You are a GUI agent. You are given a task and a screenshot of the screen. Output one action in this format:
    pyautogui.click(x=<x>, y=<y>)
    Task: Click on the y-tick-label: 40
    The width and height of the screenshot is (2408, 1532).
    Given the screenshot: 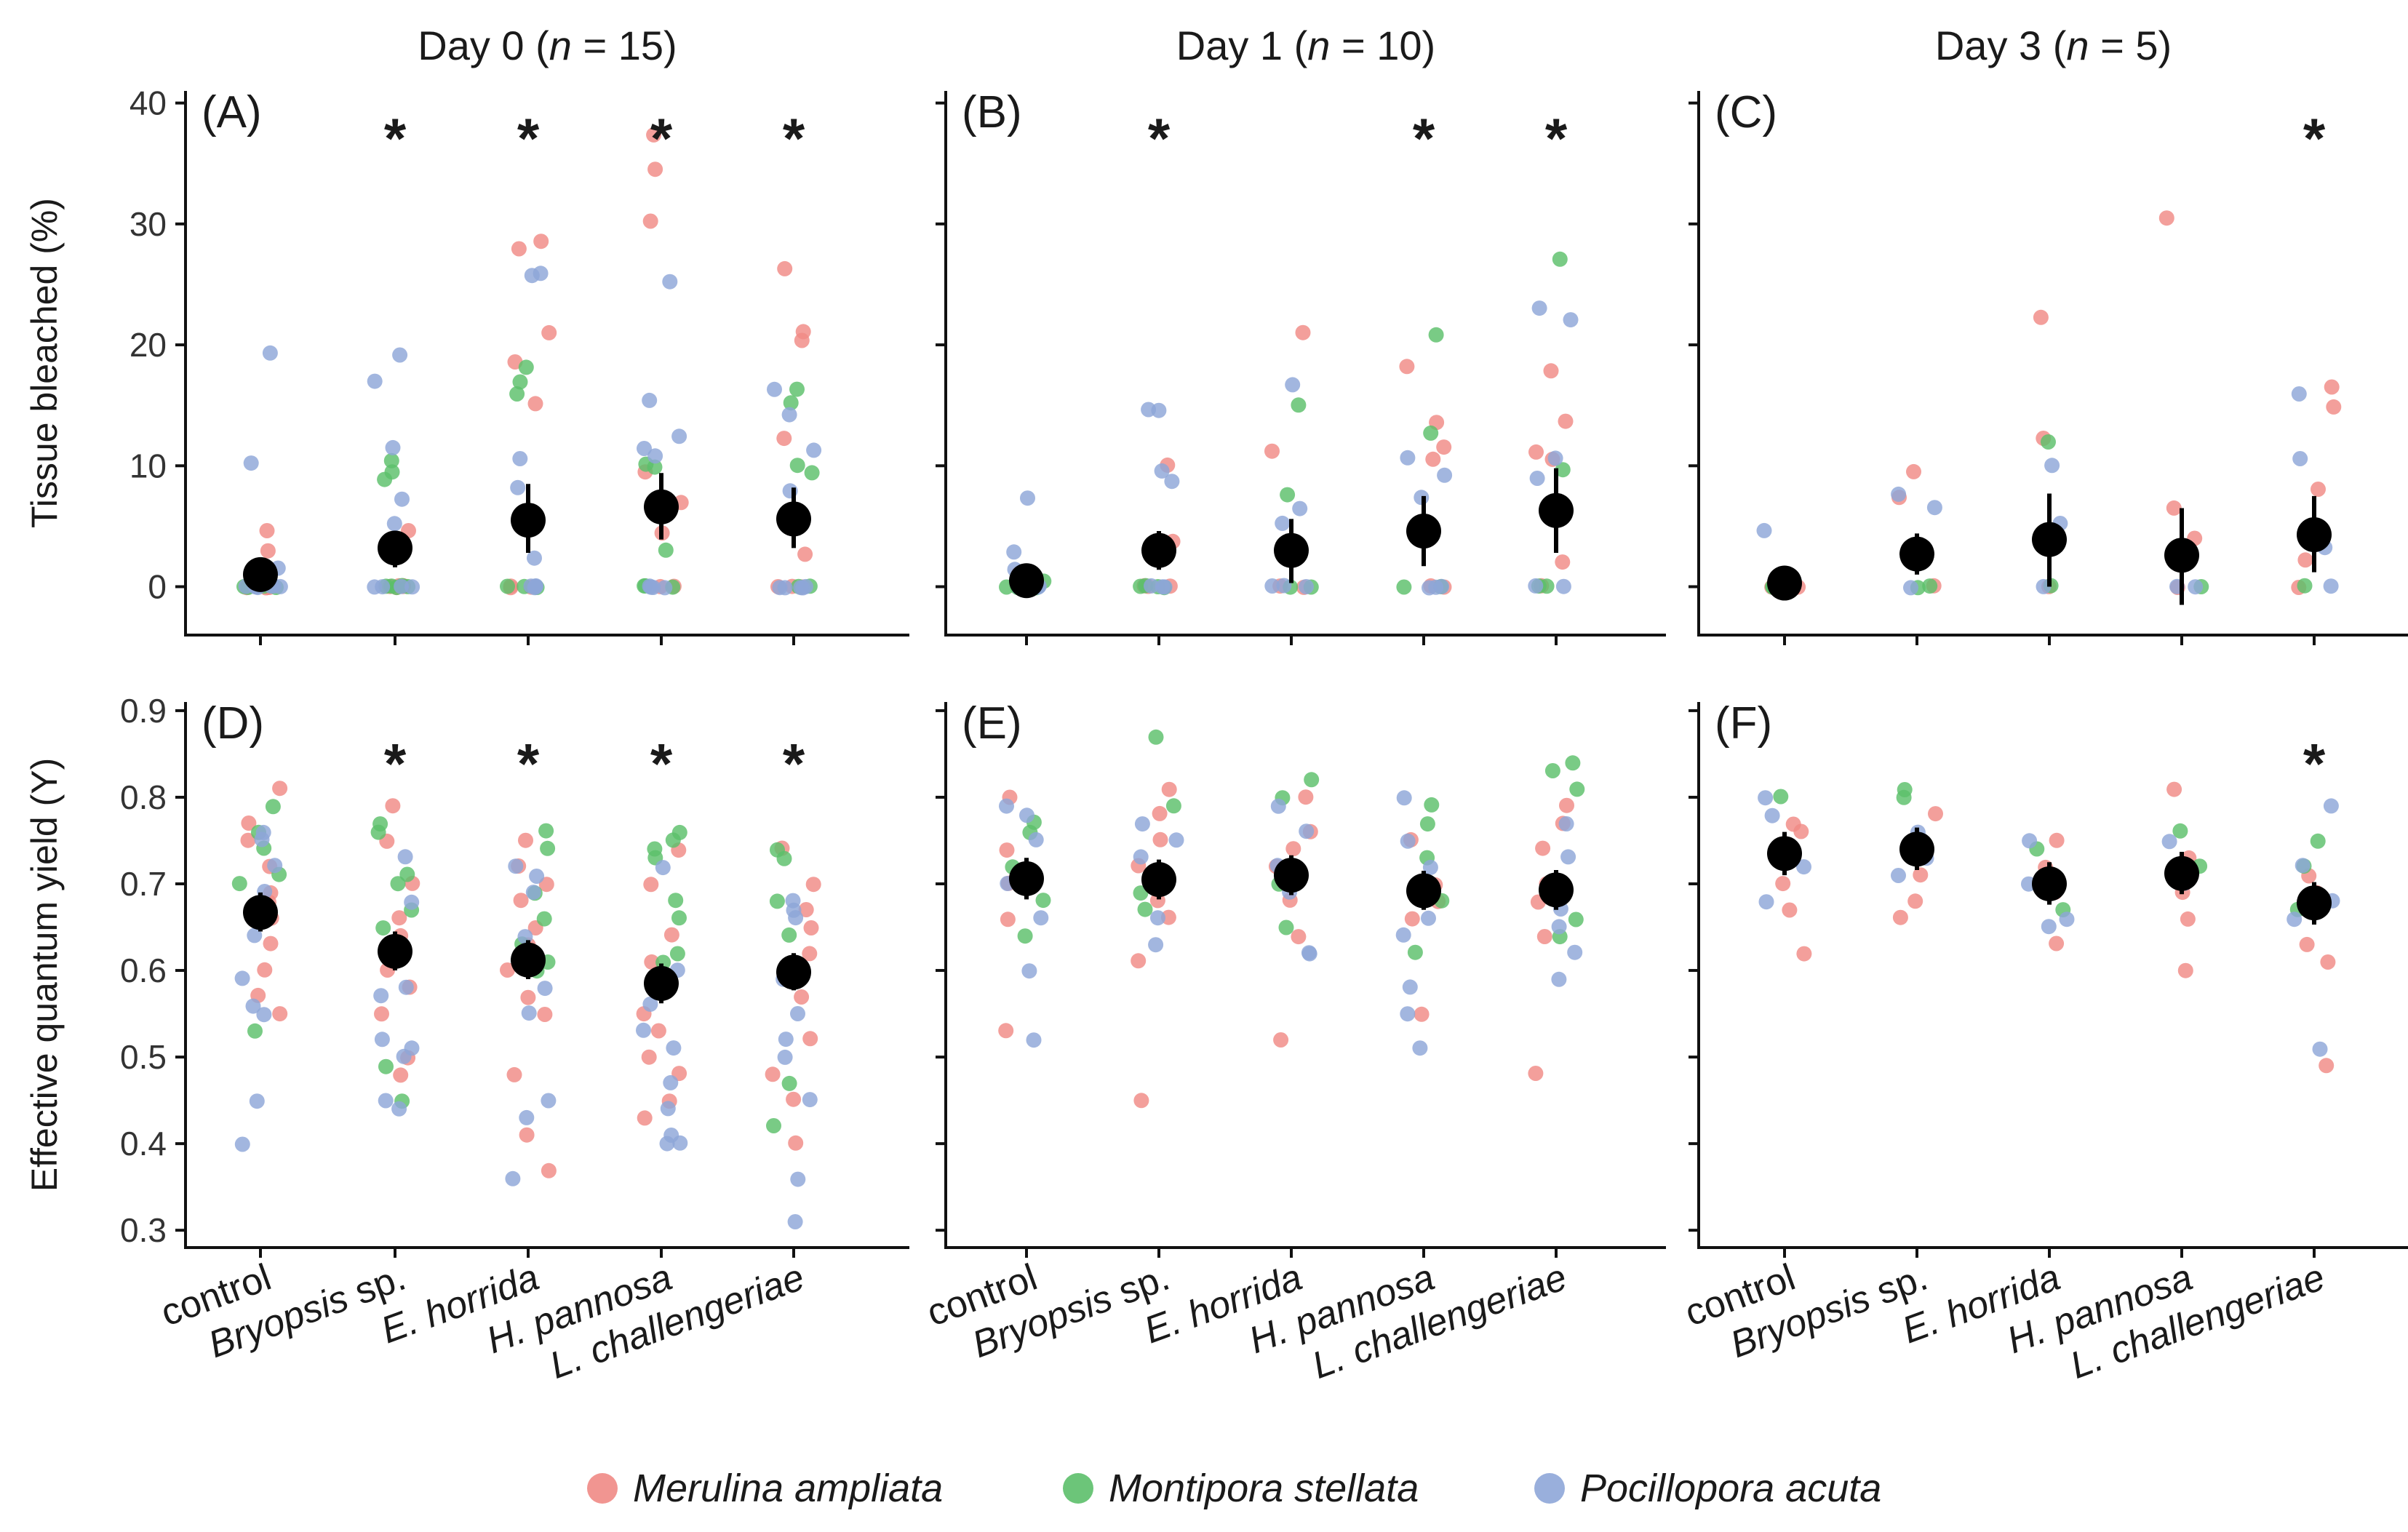 What is the action you would take?
    pyautogui.click(x=148, y=103)
    